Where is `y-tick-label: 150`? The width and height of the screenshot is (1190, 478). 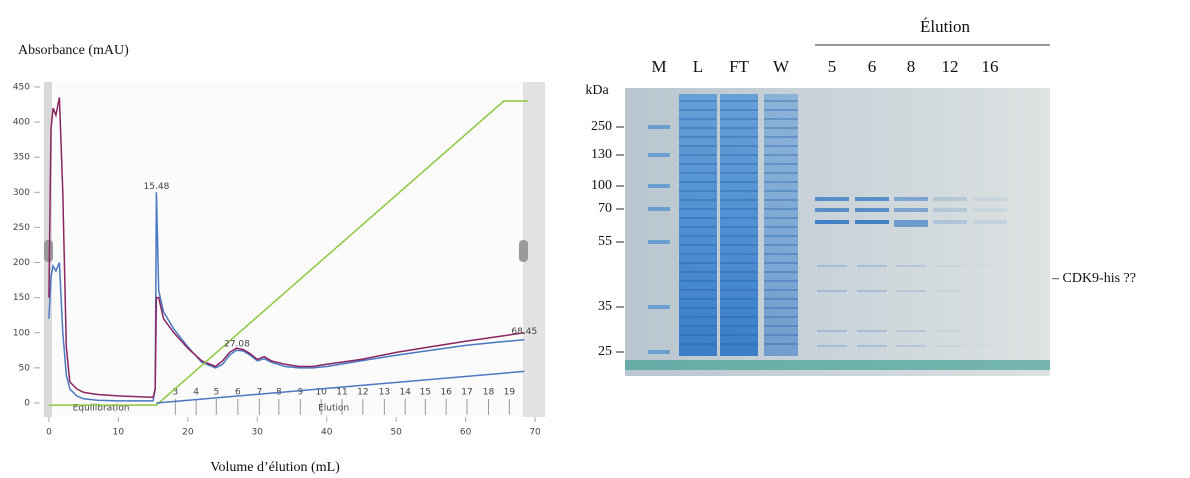
y-tick-label: 150 is located at coordinates (21, 298).